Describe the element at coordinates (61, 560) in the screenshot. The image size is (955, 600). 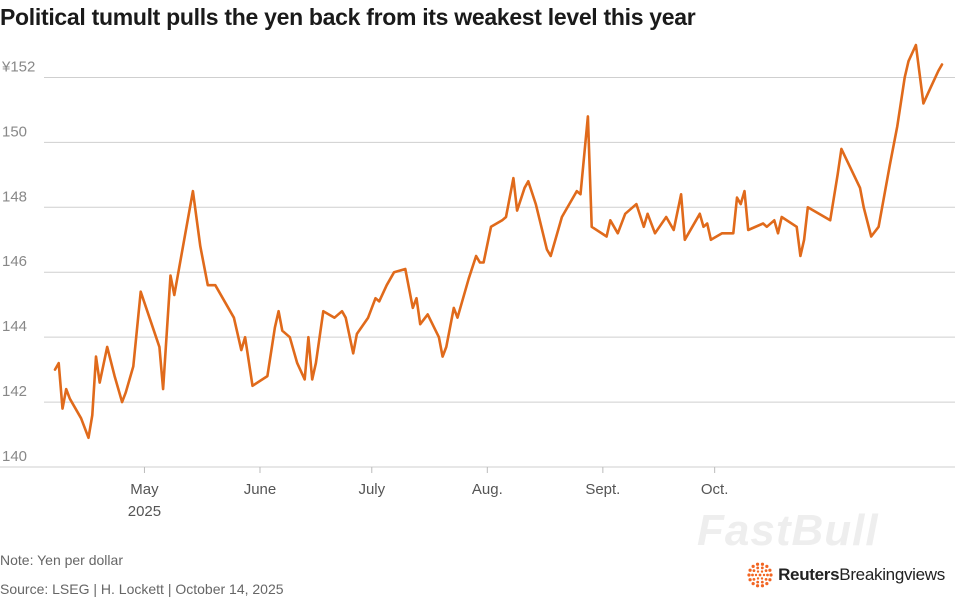
I see `chart-note: Note: Yen per dollar` at that location.